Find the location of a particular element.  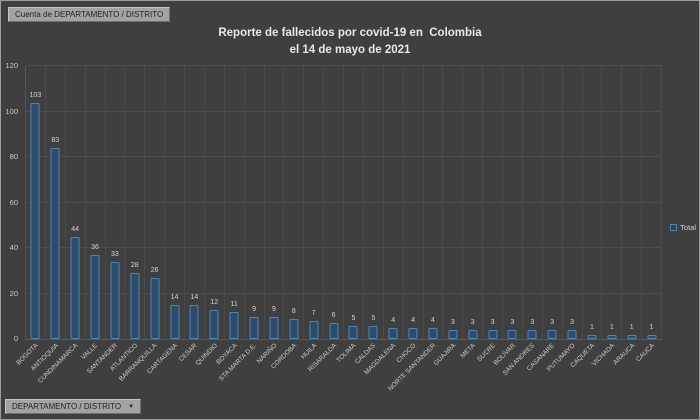

y-tick-label: 60 is located at coordinates (13, 202).